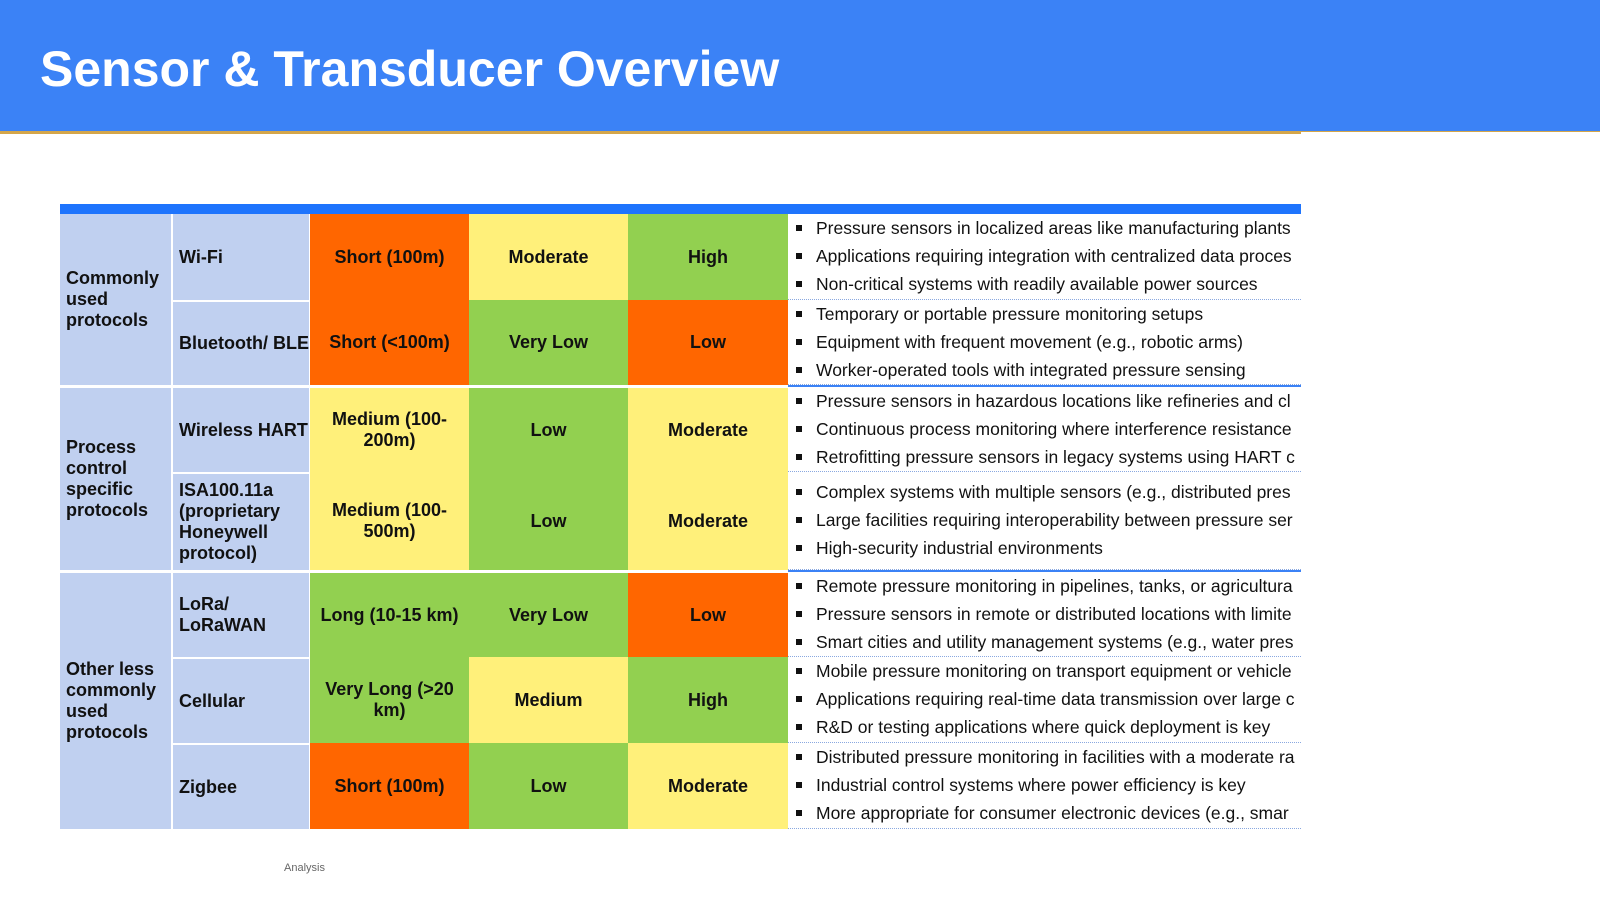  What do you see at coordinates (241, 701) in the screenshot?
I see `protocol-name: Cellular` at bounding box center [241, 701].